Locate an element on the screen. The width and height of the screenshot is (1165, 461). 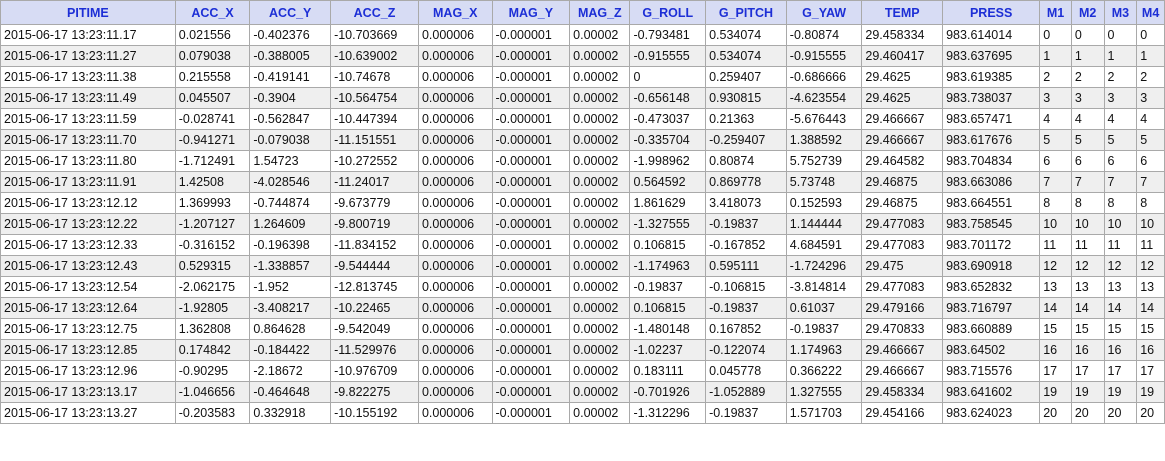
column-header-m1: M1 is located at coordinates (1055, 12).